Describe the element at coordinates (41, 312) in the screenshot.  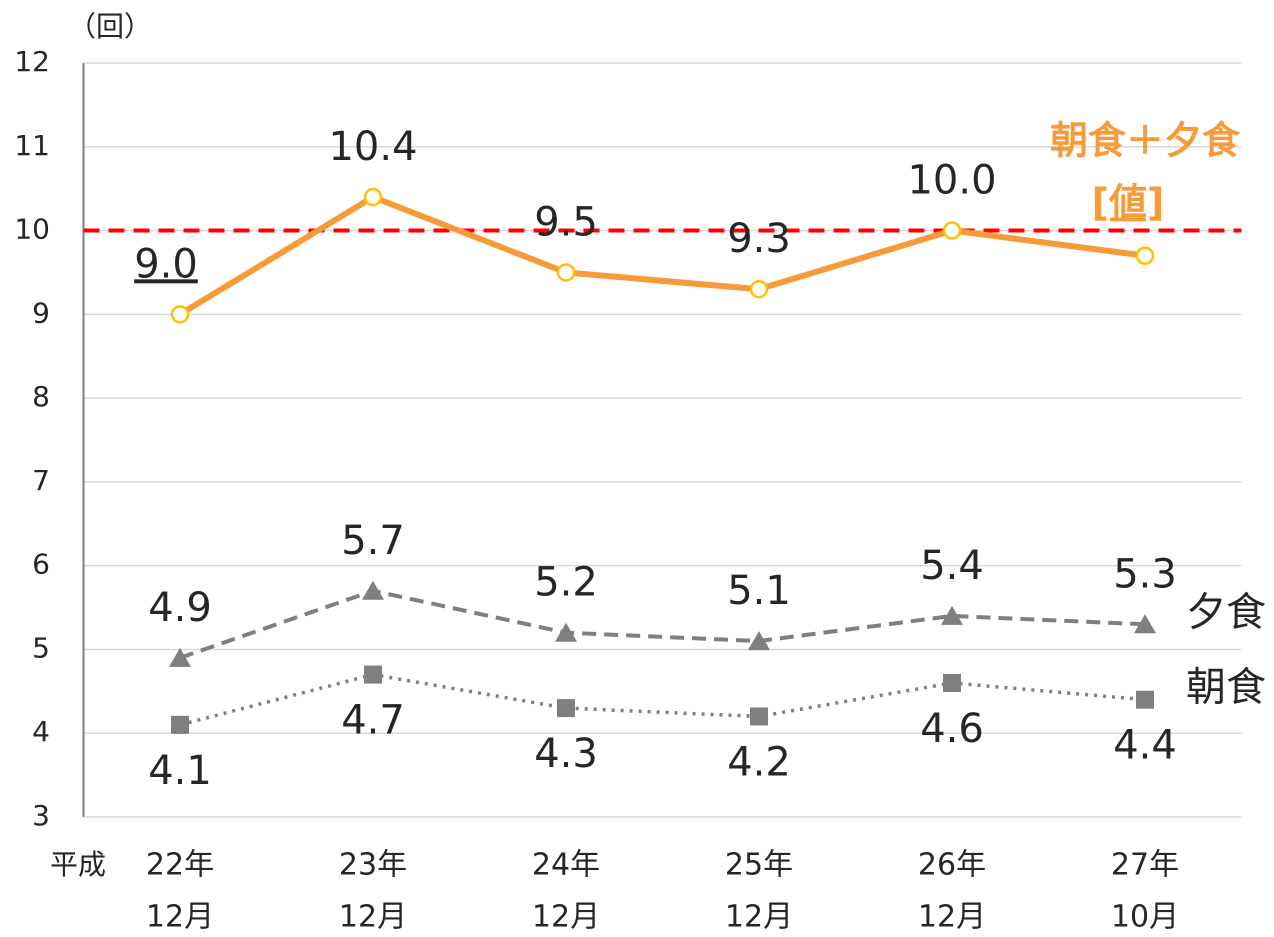
I see `y-tick-label: 9` at that location.